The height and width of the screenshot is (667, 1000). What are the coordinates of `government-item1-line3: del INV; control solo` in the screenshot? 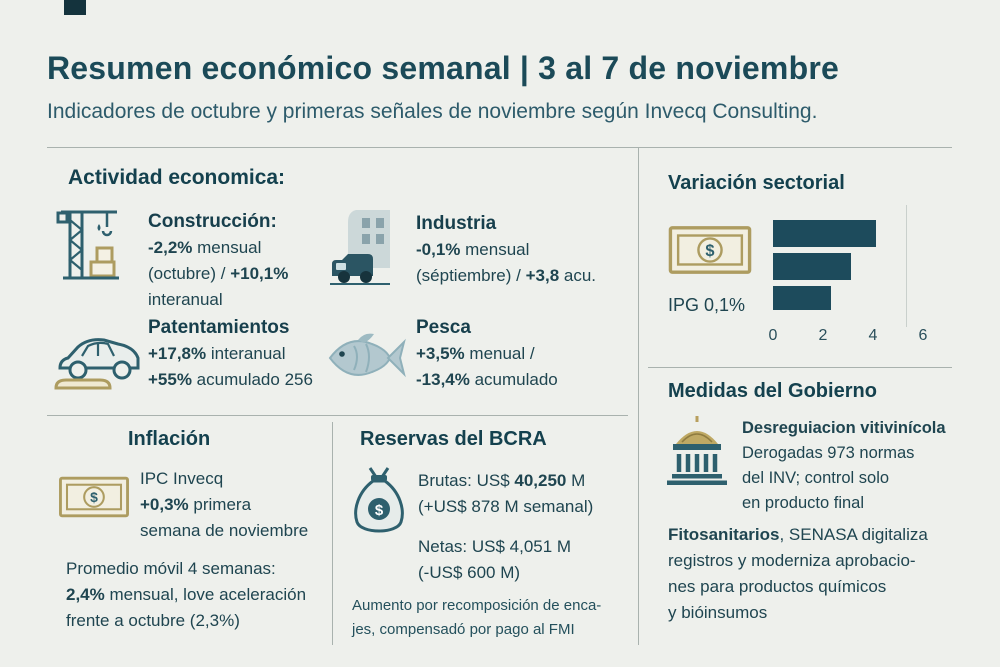 It's located at (816, 478).